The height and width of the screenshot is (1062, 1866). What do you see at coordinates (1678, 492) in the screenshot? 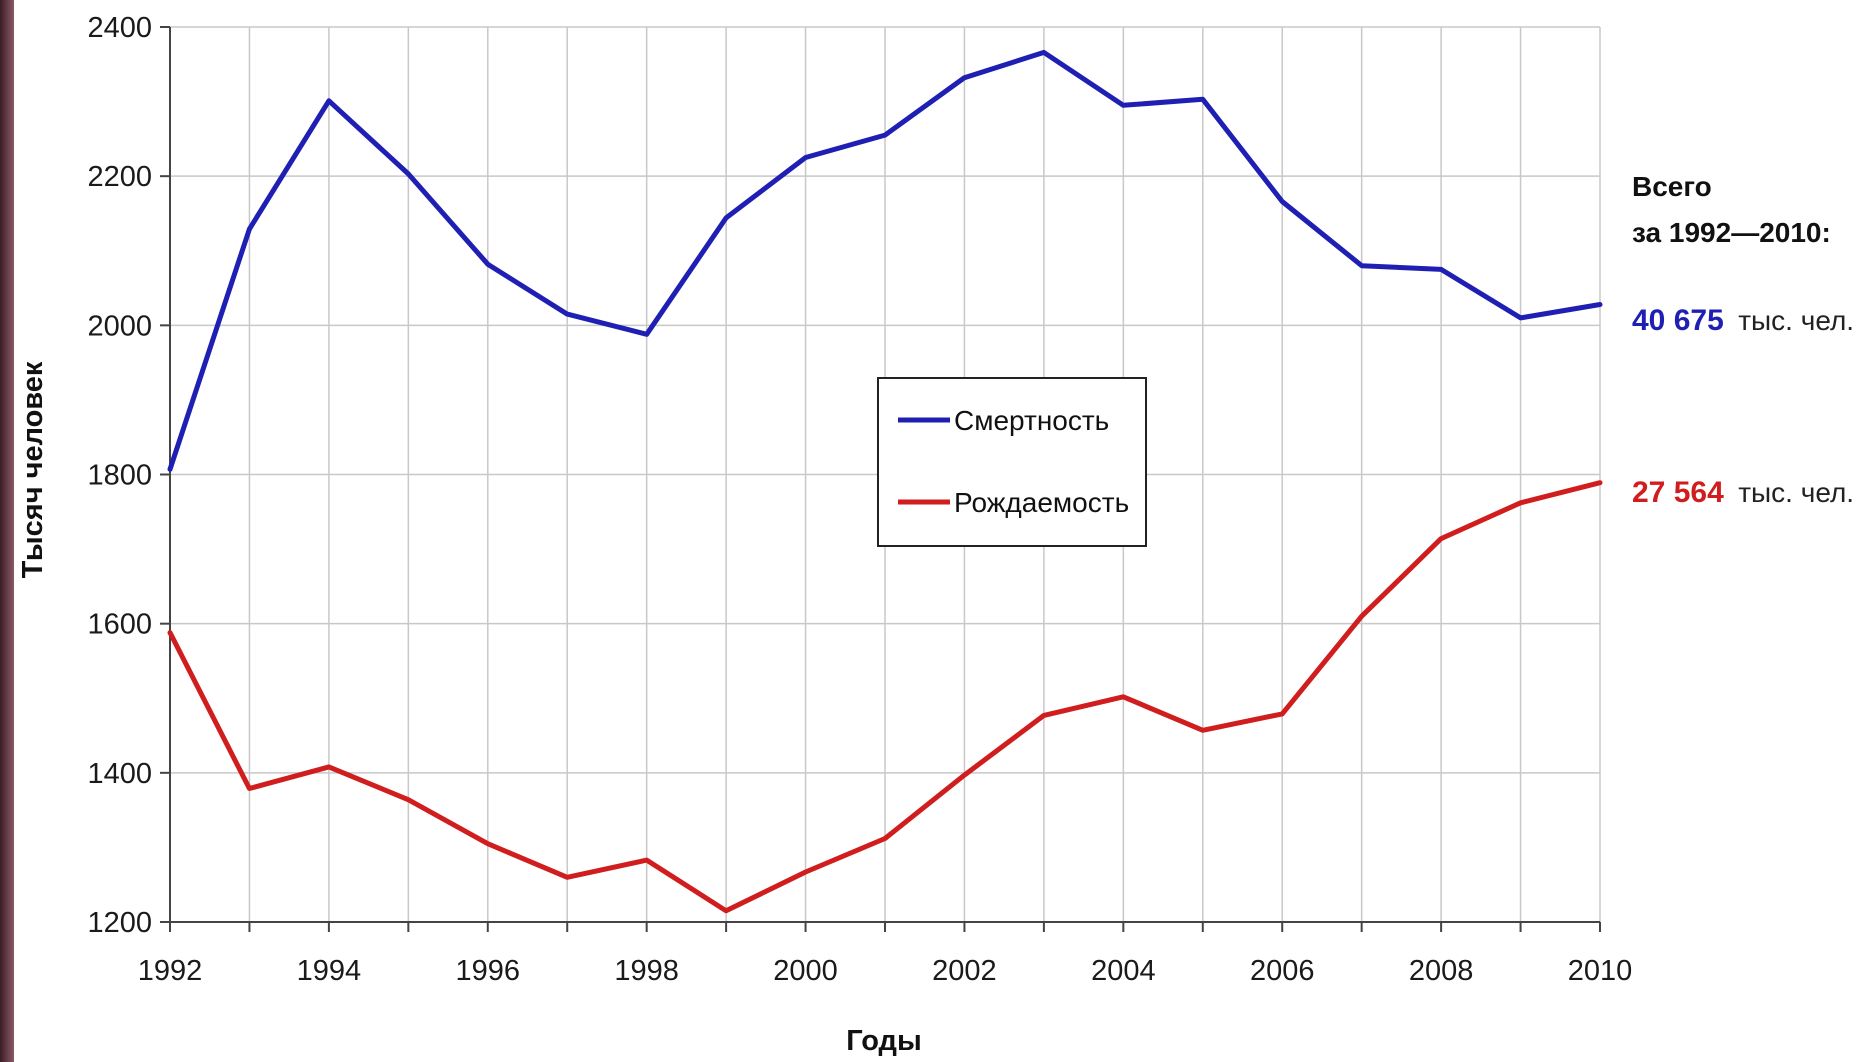
I see `total-birthrate-value: 27 564` at bounding box center [1678, 492].